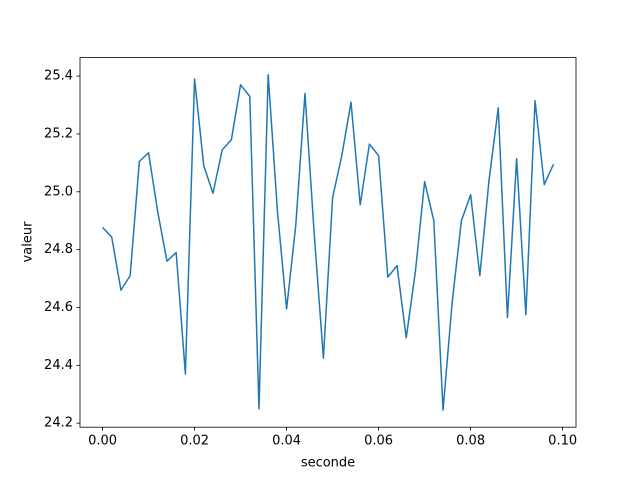 The height and width of the screenshot is (480, 640). Describe the element at coordinates (28, 242) in the screenshot. I see `y-axis-label: valeur` at that location.